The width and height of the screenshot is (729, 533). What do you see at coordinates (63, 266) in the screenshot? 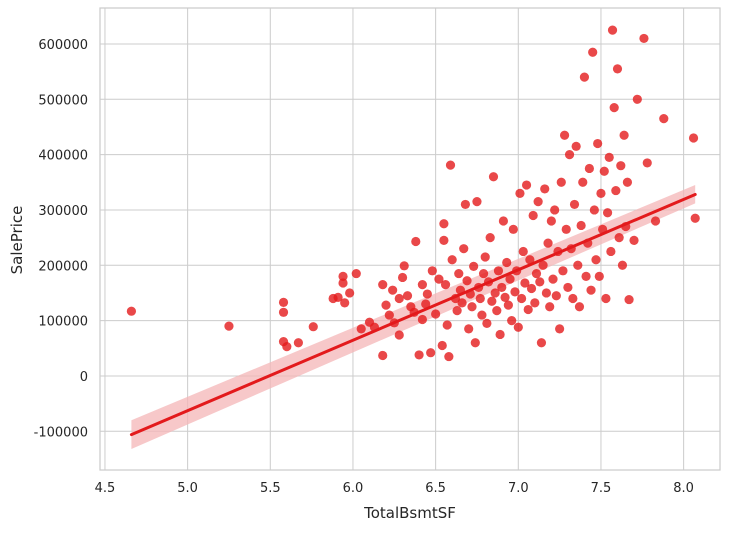
I see `y-tick-label: 200000` at bounding box center [63, 266].